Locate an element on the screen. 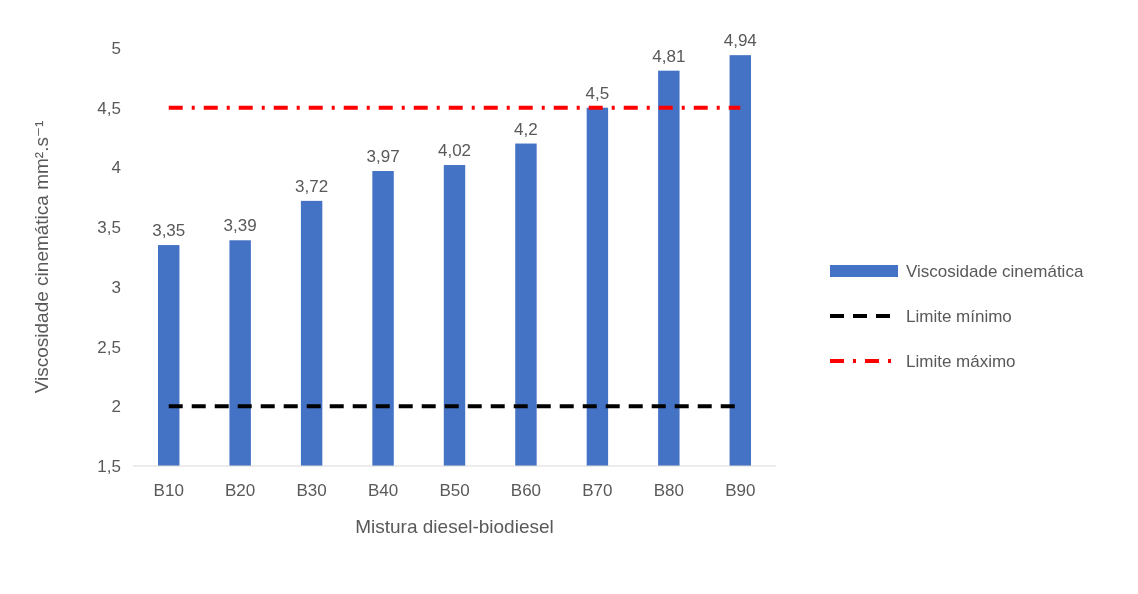 This screenshot has width=1138, height=594. data-label: 4,5 is located at coordinates (597, 93).